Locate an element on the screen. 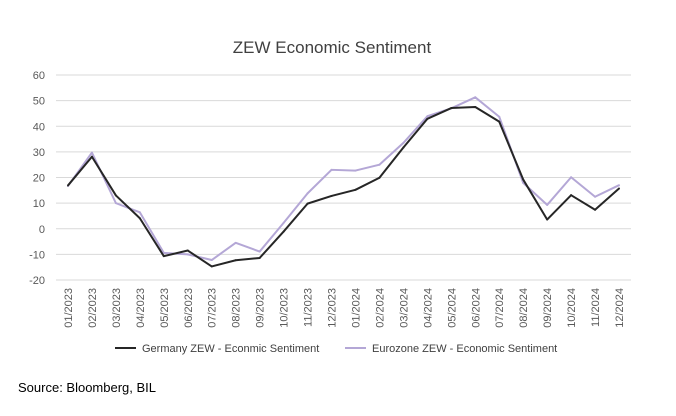 This screenshot has width=676, height=416. y-tick-label: 20 is located at coordinates (39, 179).